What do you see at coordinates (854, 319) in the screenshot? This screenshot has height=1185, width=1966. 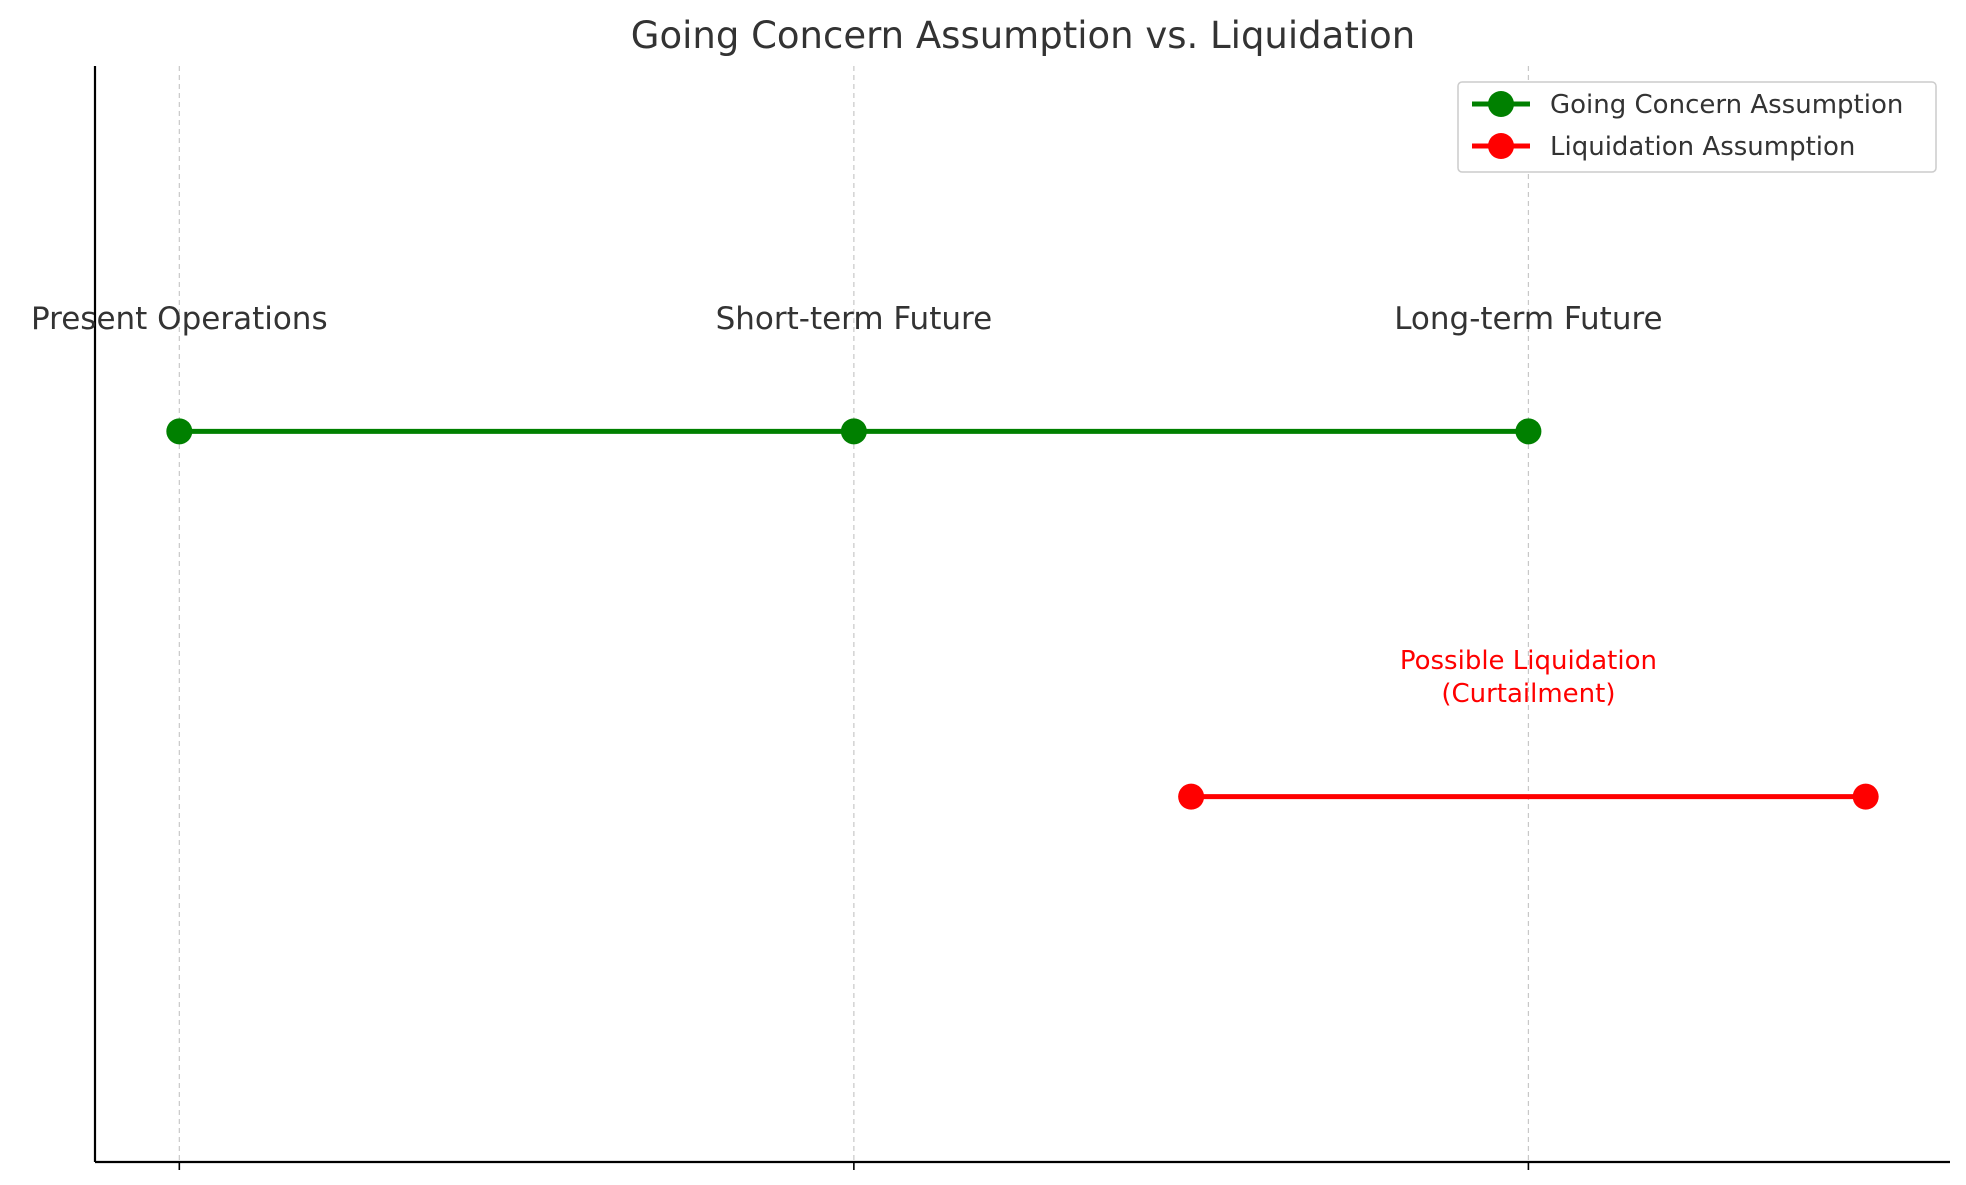 I see `point-label-1: Short-term Future` at bounding box center [854, 319].